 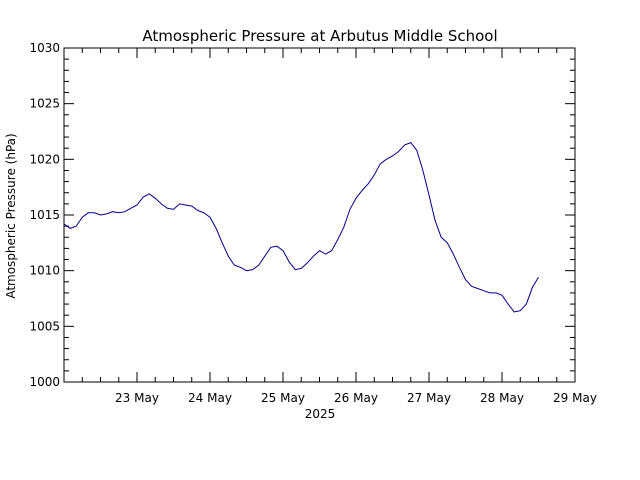 What do you see at coordinates (44, 382) in the screenshot?
I see `y-tick-label: 1000` at bounding box center [44, 382].